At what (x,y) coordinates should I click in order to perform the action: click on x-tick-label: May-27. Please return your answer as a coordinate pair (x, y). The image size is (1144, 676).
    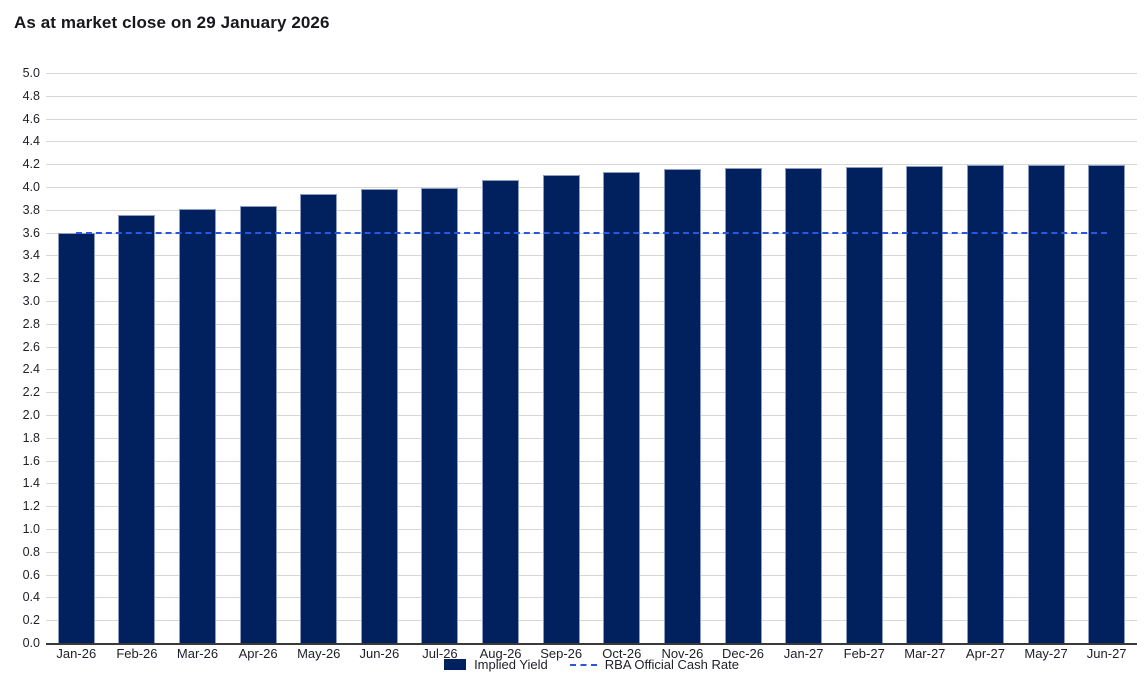
    Looking at the image, I should click on (1046, 653).